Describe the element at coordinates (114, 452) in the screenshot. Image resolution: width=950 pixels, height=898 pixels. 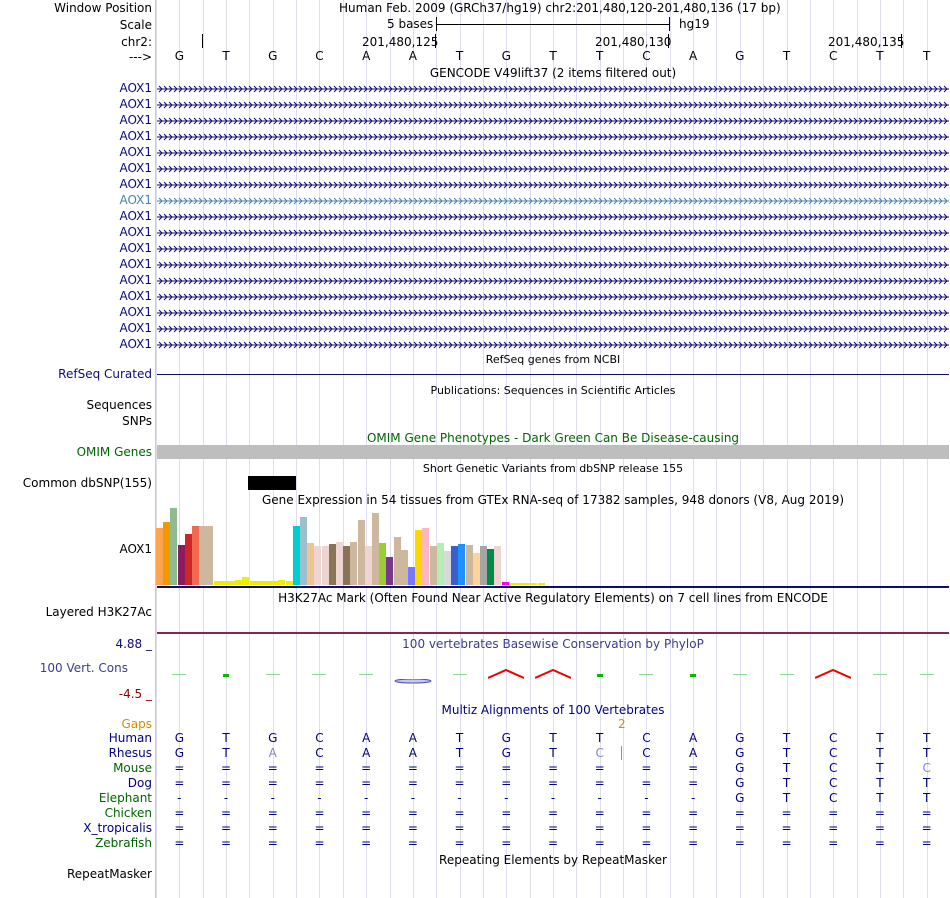
I see `omim-label: OMIM Genes` at that location.